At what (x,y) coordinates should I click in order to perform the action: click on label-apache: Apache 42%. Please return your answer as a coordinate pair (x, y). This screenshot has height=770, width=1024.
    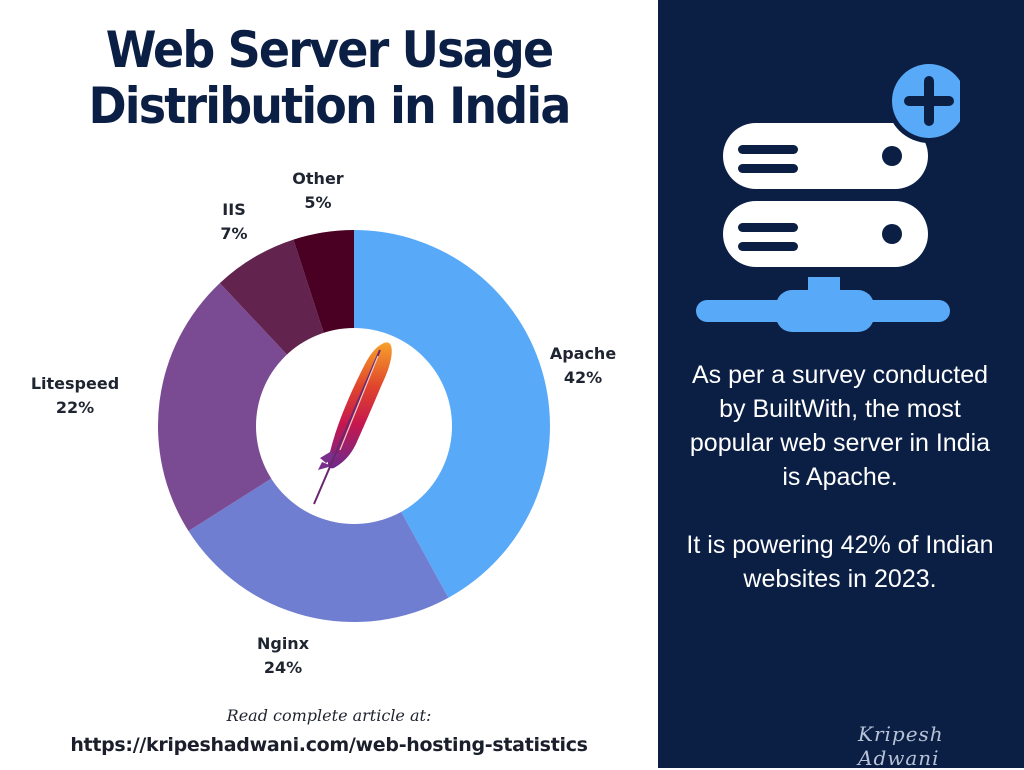
    Looking at the image, I should click on (583, 365).